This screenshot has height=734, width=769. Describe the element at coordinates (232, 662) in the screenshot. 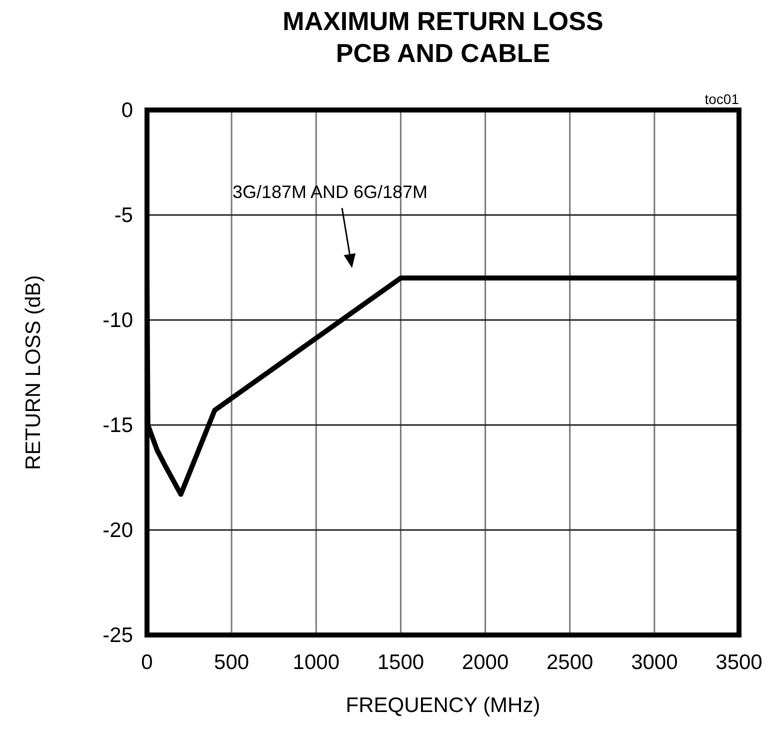

I see `x-tick-label: 500` at that location.